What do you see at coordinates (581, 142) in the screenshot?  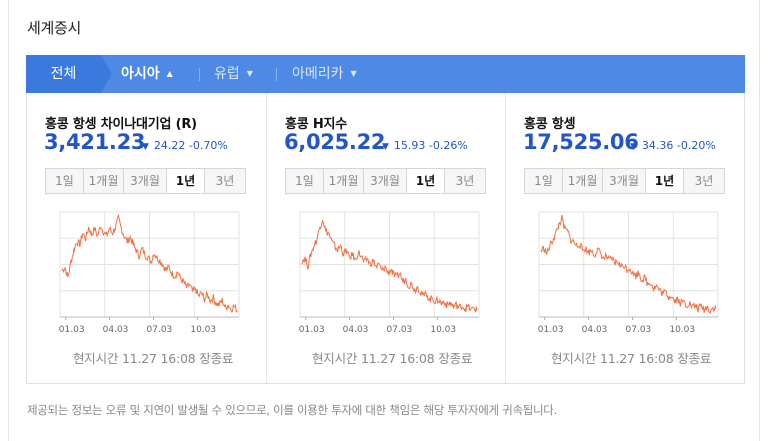 I see `index-value: 17,525.06` at bounding box center [581, 142].